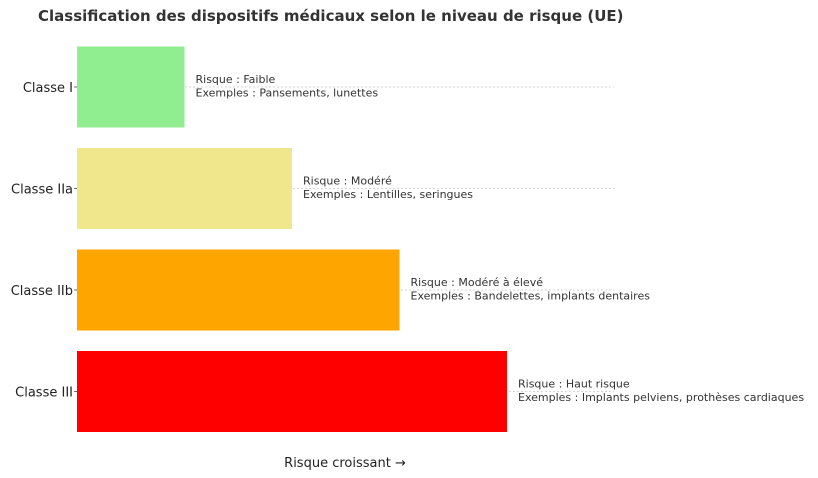 The height and width of the screenshot is (478, 818). Describe the element at coordinates (48, 88) in the screenshot. I see `y-tick-label: Classe I` at that location.